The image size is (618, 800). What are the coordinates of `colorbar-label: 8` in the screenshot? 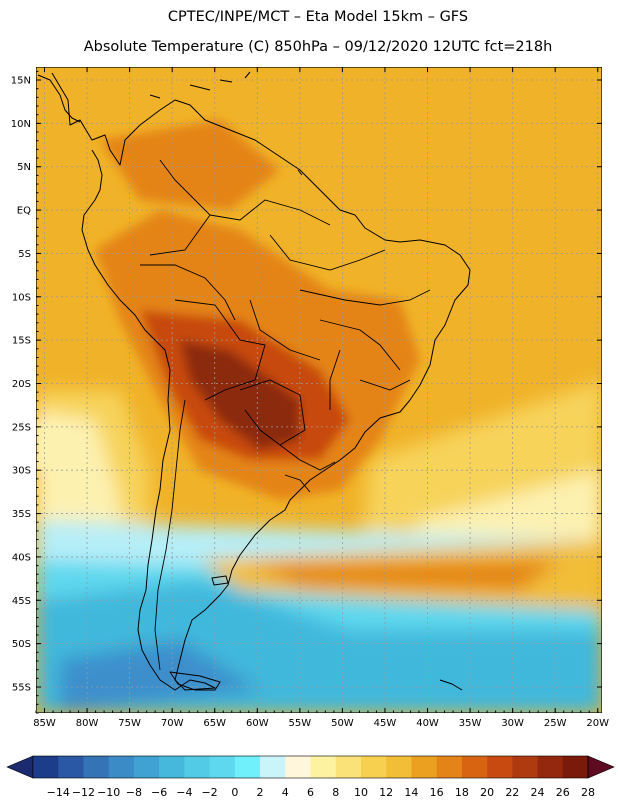 It's located at (335, 792).